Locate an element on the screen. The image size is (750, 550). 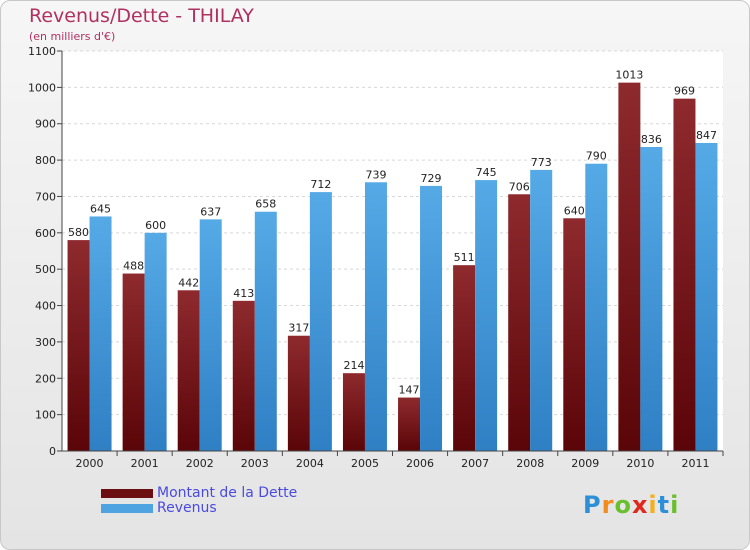
y-tick-label: 100 is located at coordinates (45, 415).